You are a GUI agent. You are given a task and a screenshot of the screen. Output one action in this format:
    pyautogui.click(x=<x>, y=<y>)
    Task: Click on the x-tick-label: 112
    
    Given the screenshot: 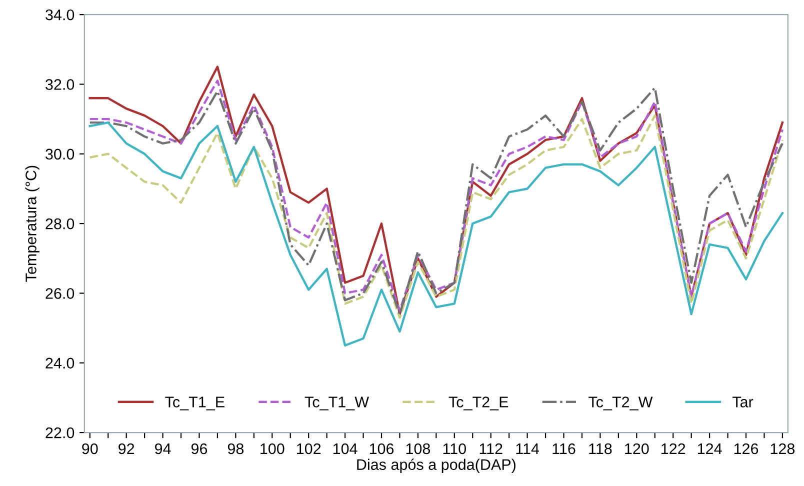 What is the action you would take?
    pyautogui.click(x=491, y=448)
    